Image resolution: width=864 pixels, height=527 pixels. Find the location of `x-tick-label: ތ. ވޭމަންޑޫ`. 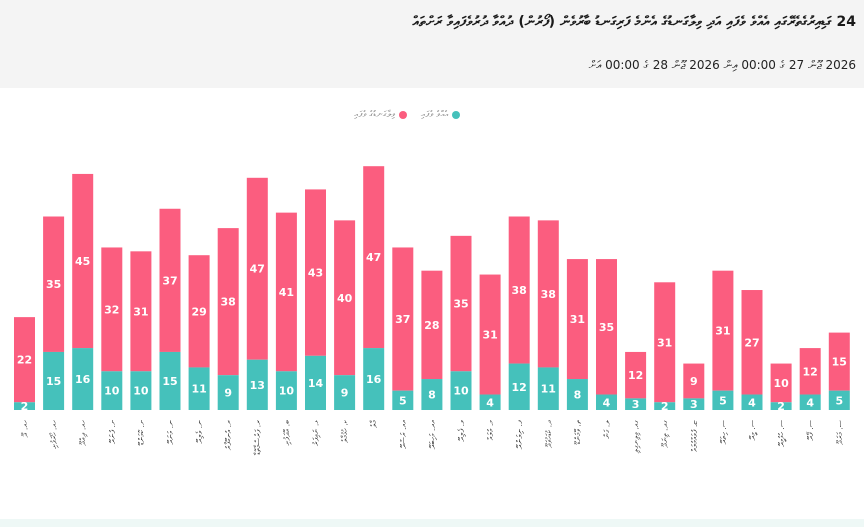

x-tick-label: ތ. ވޭމަންޑޫ is located at coordinates (577, 432).